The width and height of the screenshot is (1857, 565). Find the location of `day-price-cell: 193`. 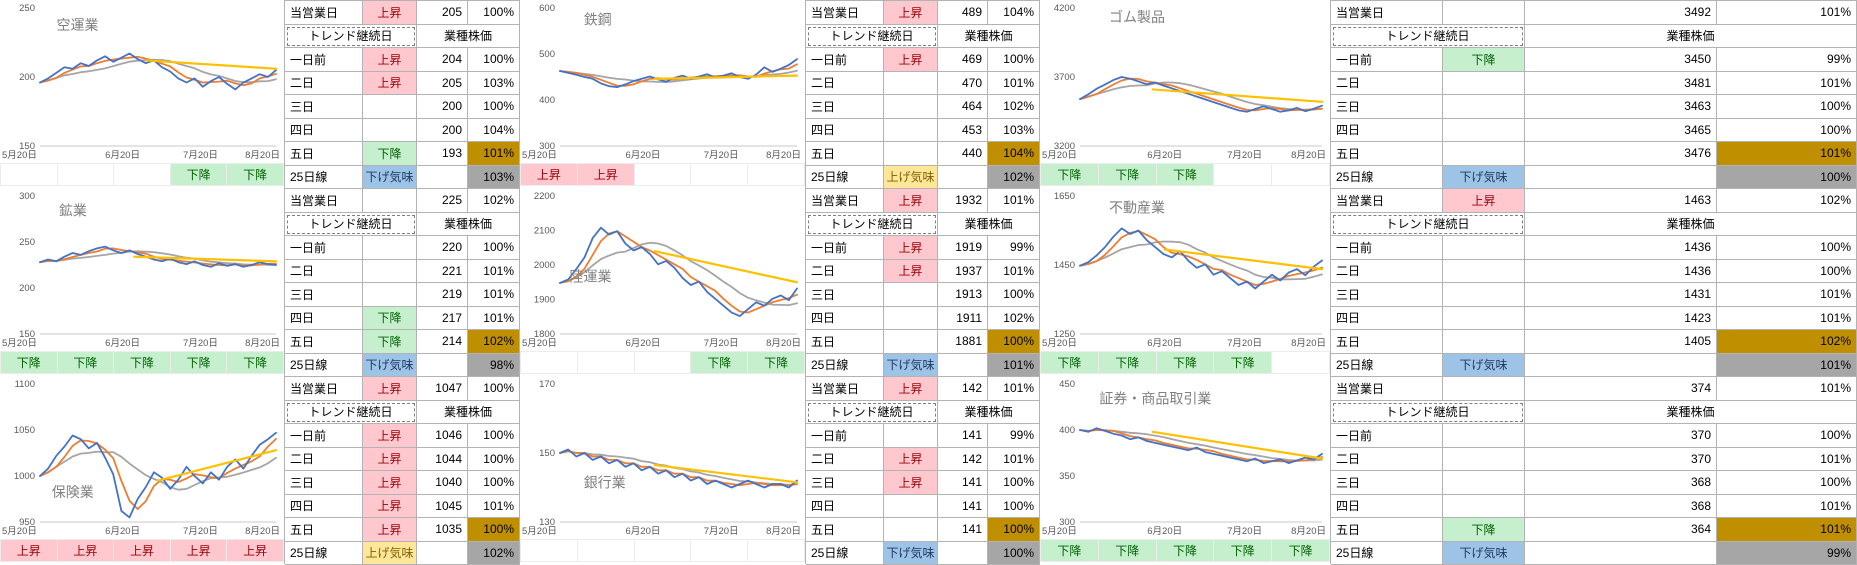

day-price-cell: 193 is located at coordinates (442, 154).